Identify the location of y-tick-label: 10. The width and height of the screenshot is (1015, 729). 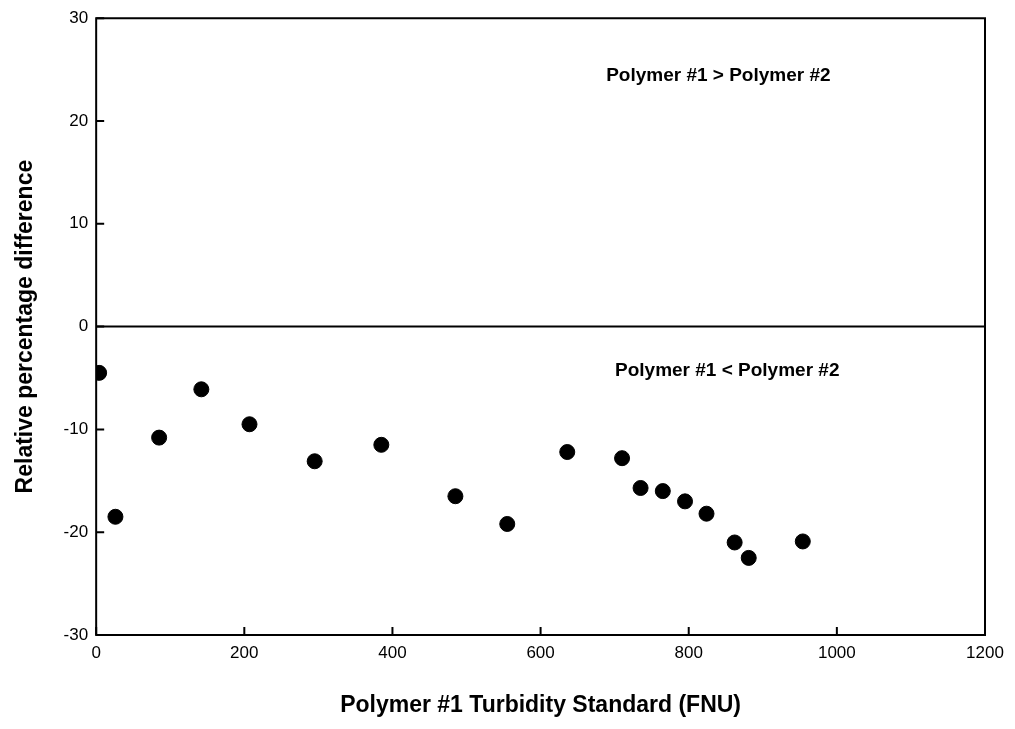
(79, 223).